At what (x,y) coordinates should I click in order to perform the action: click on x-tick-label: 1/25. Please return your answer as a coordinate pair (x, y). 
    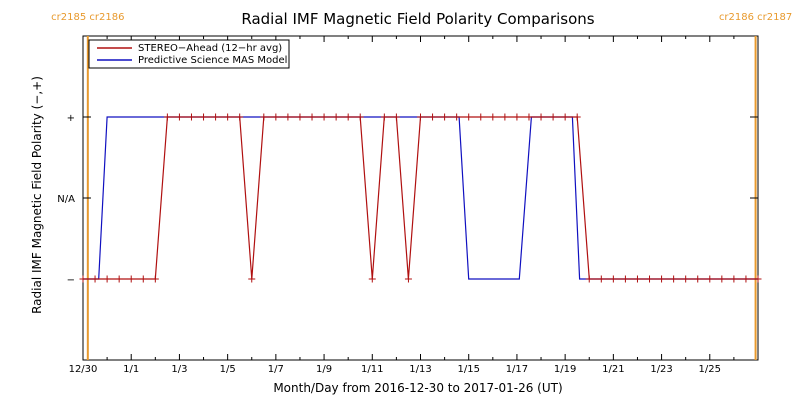
    Looking at the image, I should click on (710, 369).